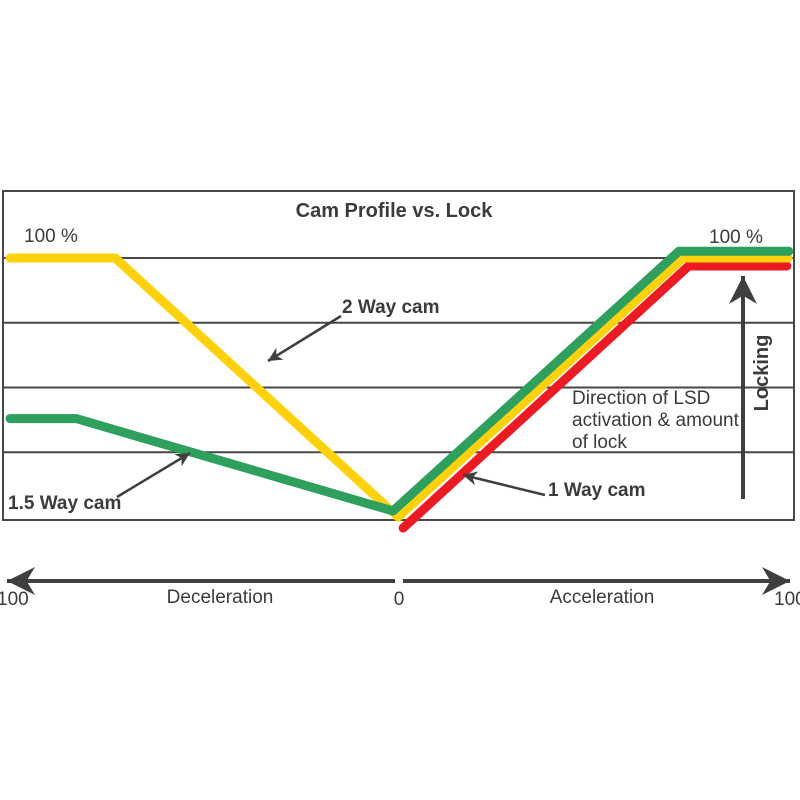  What do you see at coordinates (51, 236) in the screenshot?
I see `y-max-label-left: 100 %` at bounding box center [51, 236].